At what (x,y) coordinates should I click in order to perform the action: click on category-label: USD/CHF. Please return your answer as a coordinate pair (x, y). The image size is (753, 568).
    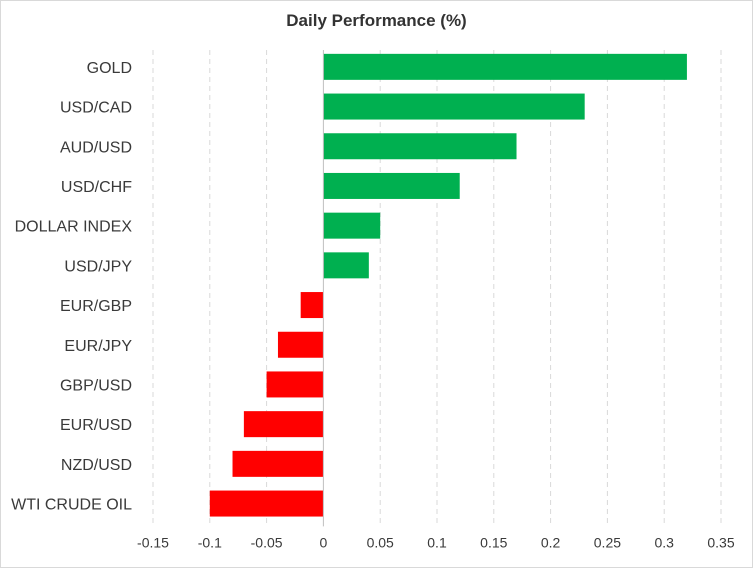
    Looking at the image, I should click on (96, 187).